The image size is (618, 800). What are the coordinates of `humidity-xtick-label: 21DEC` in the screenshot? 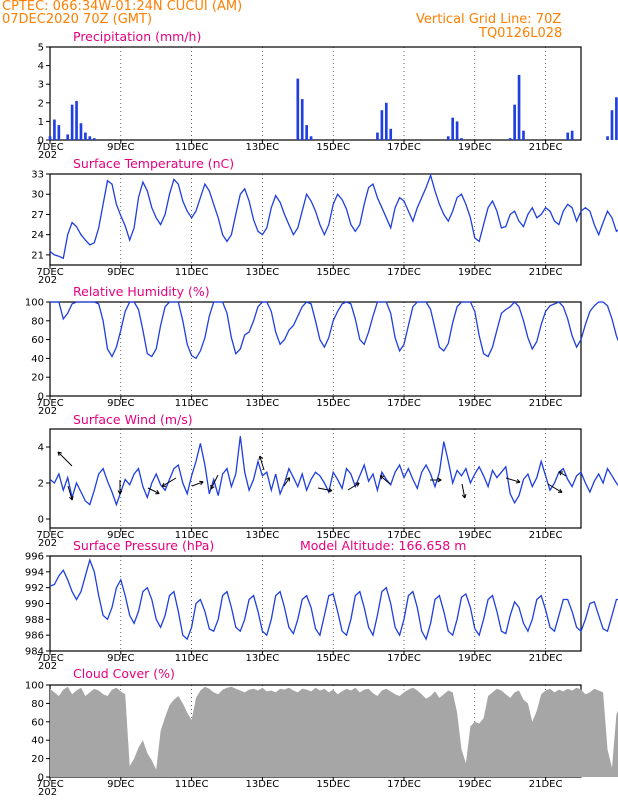 It's located at (546, 403).